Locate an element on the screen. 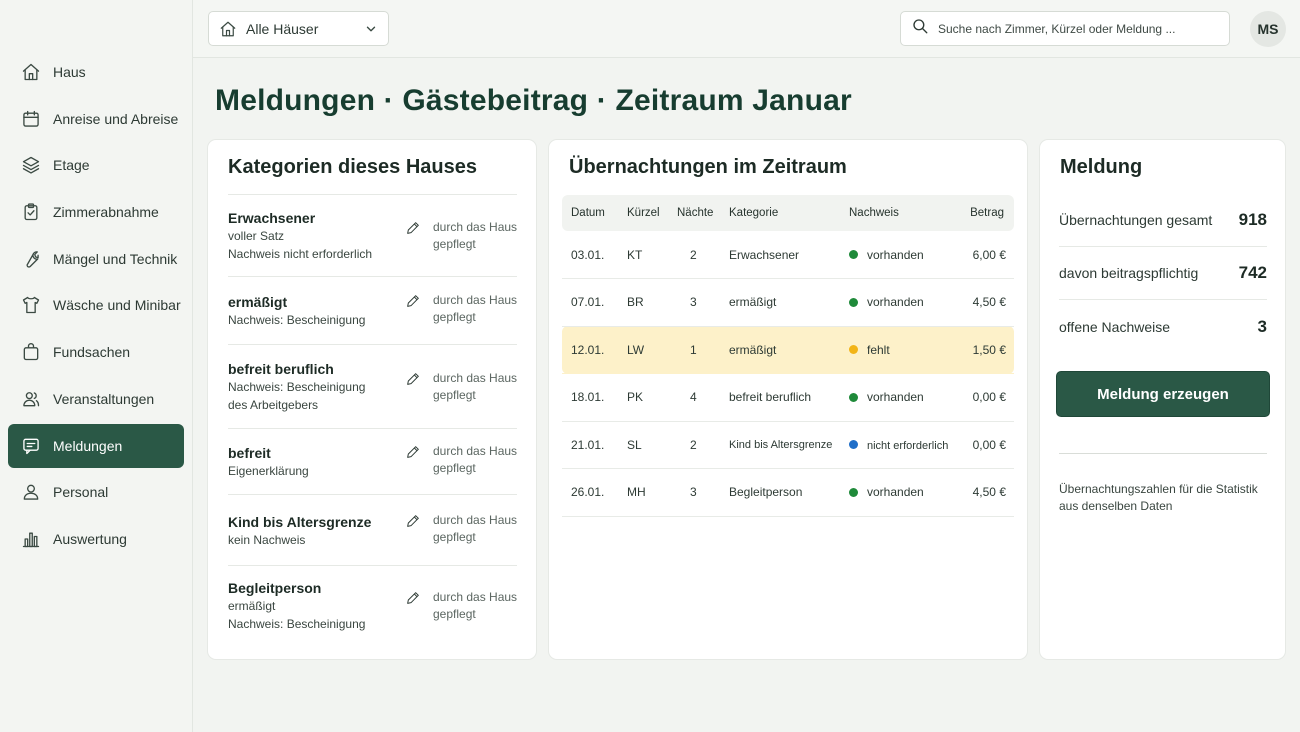  sidebar-item-label: Etage is located at coordinates (71, 165).